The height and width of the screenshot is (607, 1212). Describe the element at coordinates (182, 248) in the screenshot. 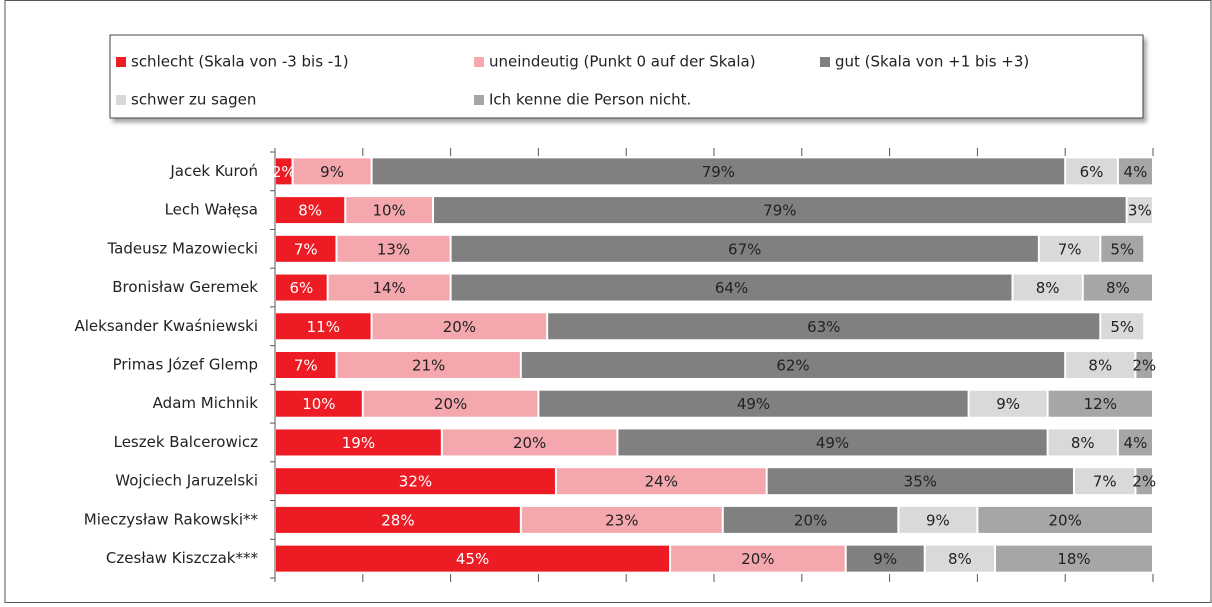

I see `y-tick-label: Tadeusz Mazowiecki` at that location.